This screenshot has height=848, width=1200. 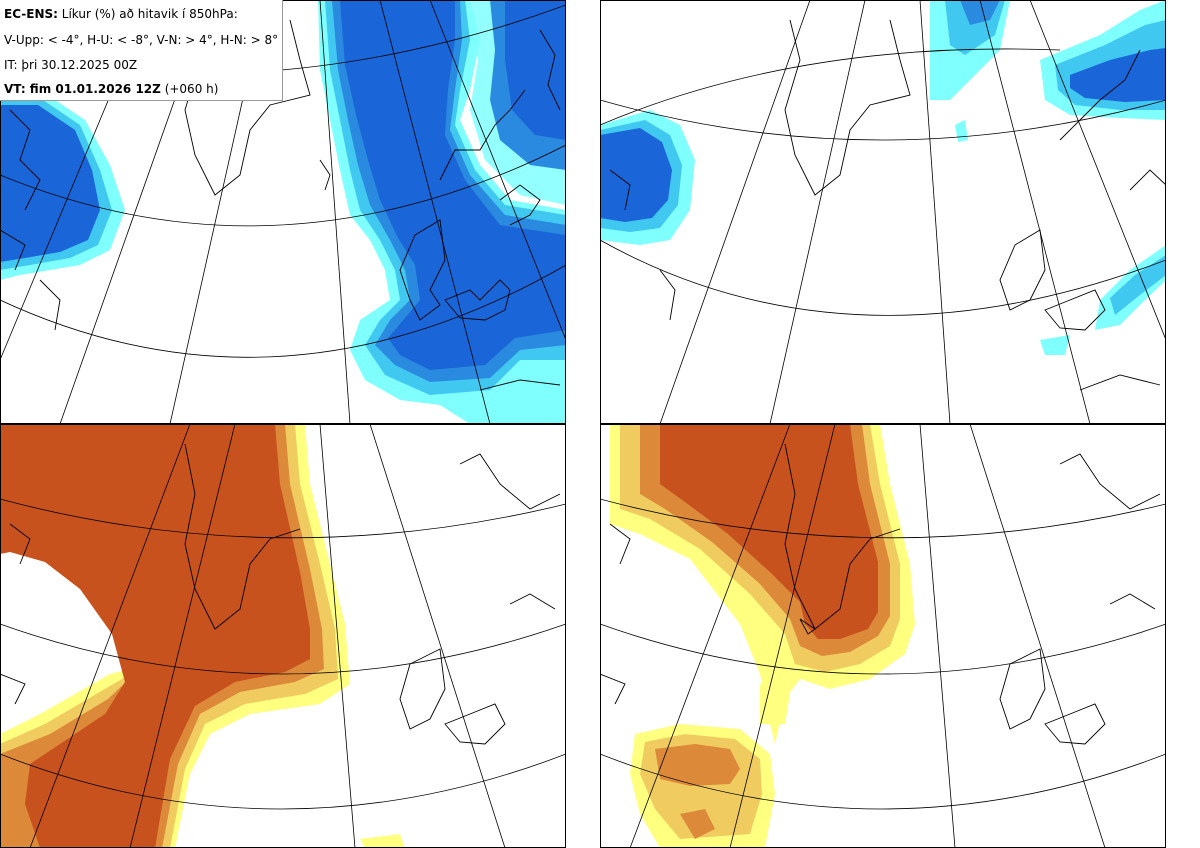 What do you see at coordinates (31, 14) in the screenshot?
I see `model-name: EC-ENS:` at bounding box center [31, 14].